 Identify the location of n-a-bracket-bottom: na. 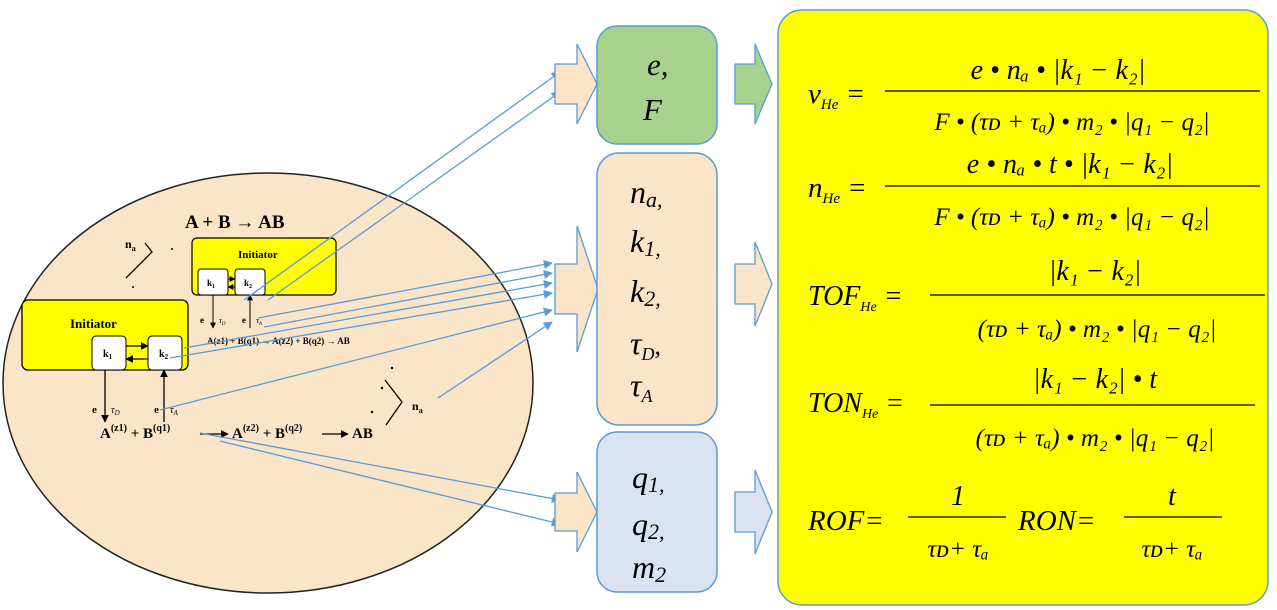
(396, 396).